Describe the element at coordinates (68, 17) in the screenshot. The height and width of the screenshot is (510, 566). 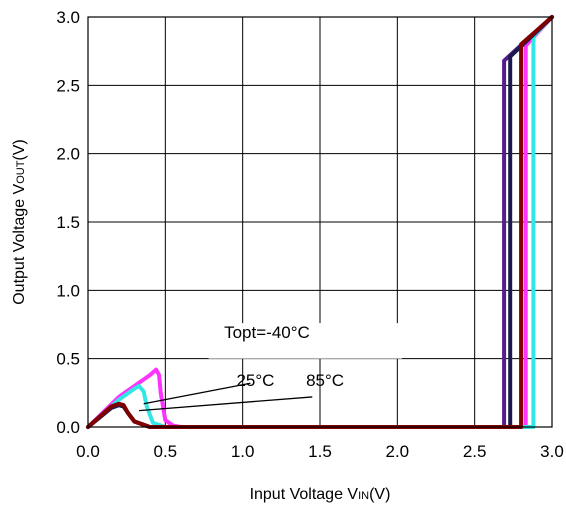
I see `y-tick-label: 3.0` at that location.